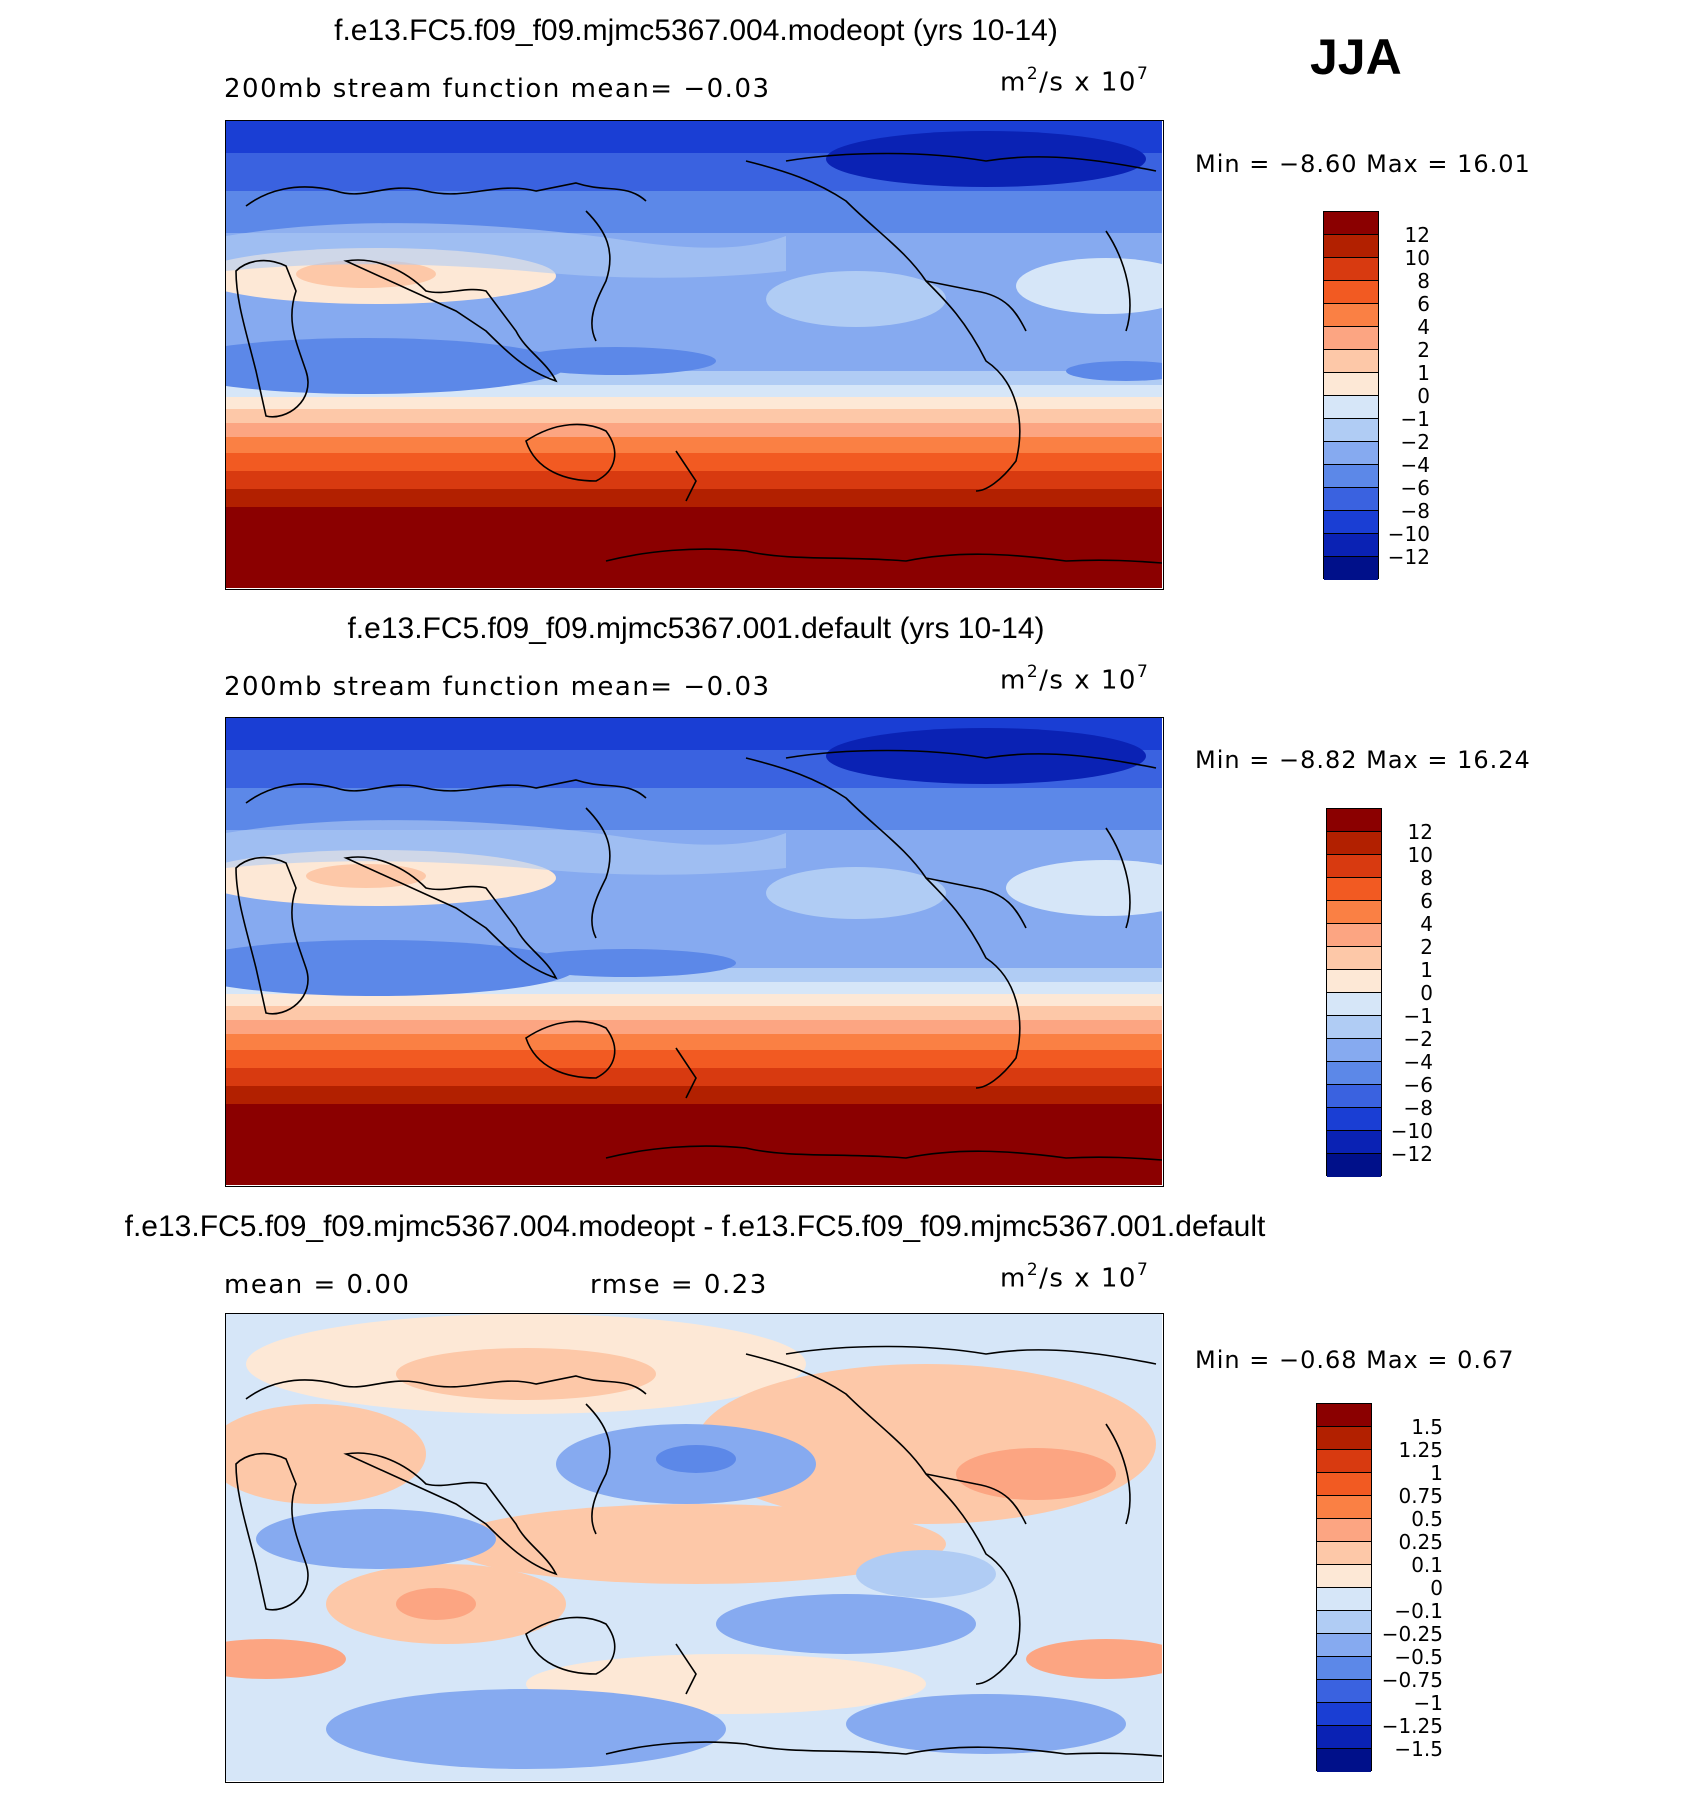 This screenshot has width=1691, height=1808. I want to click on colorbar-label: −1.25, so click(1412, 1726).